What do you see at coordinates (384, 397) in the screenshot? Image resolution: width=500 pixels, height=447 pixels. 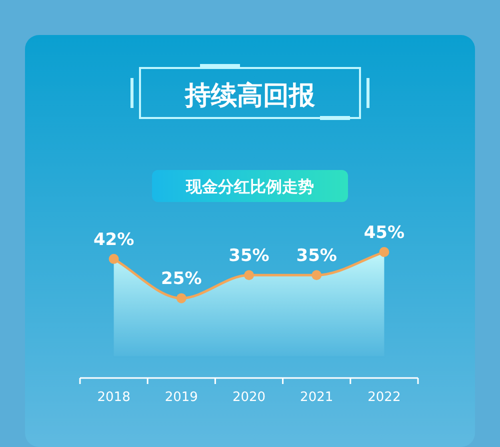 I see `x-tick-label: 2022` at bounding box center [384, 397].